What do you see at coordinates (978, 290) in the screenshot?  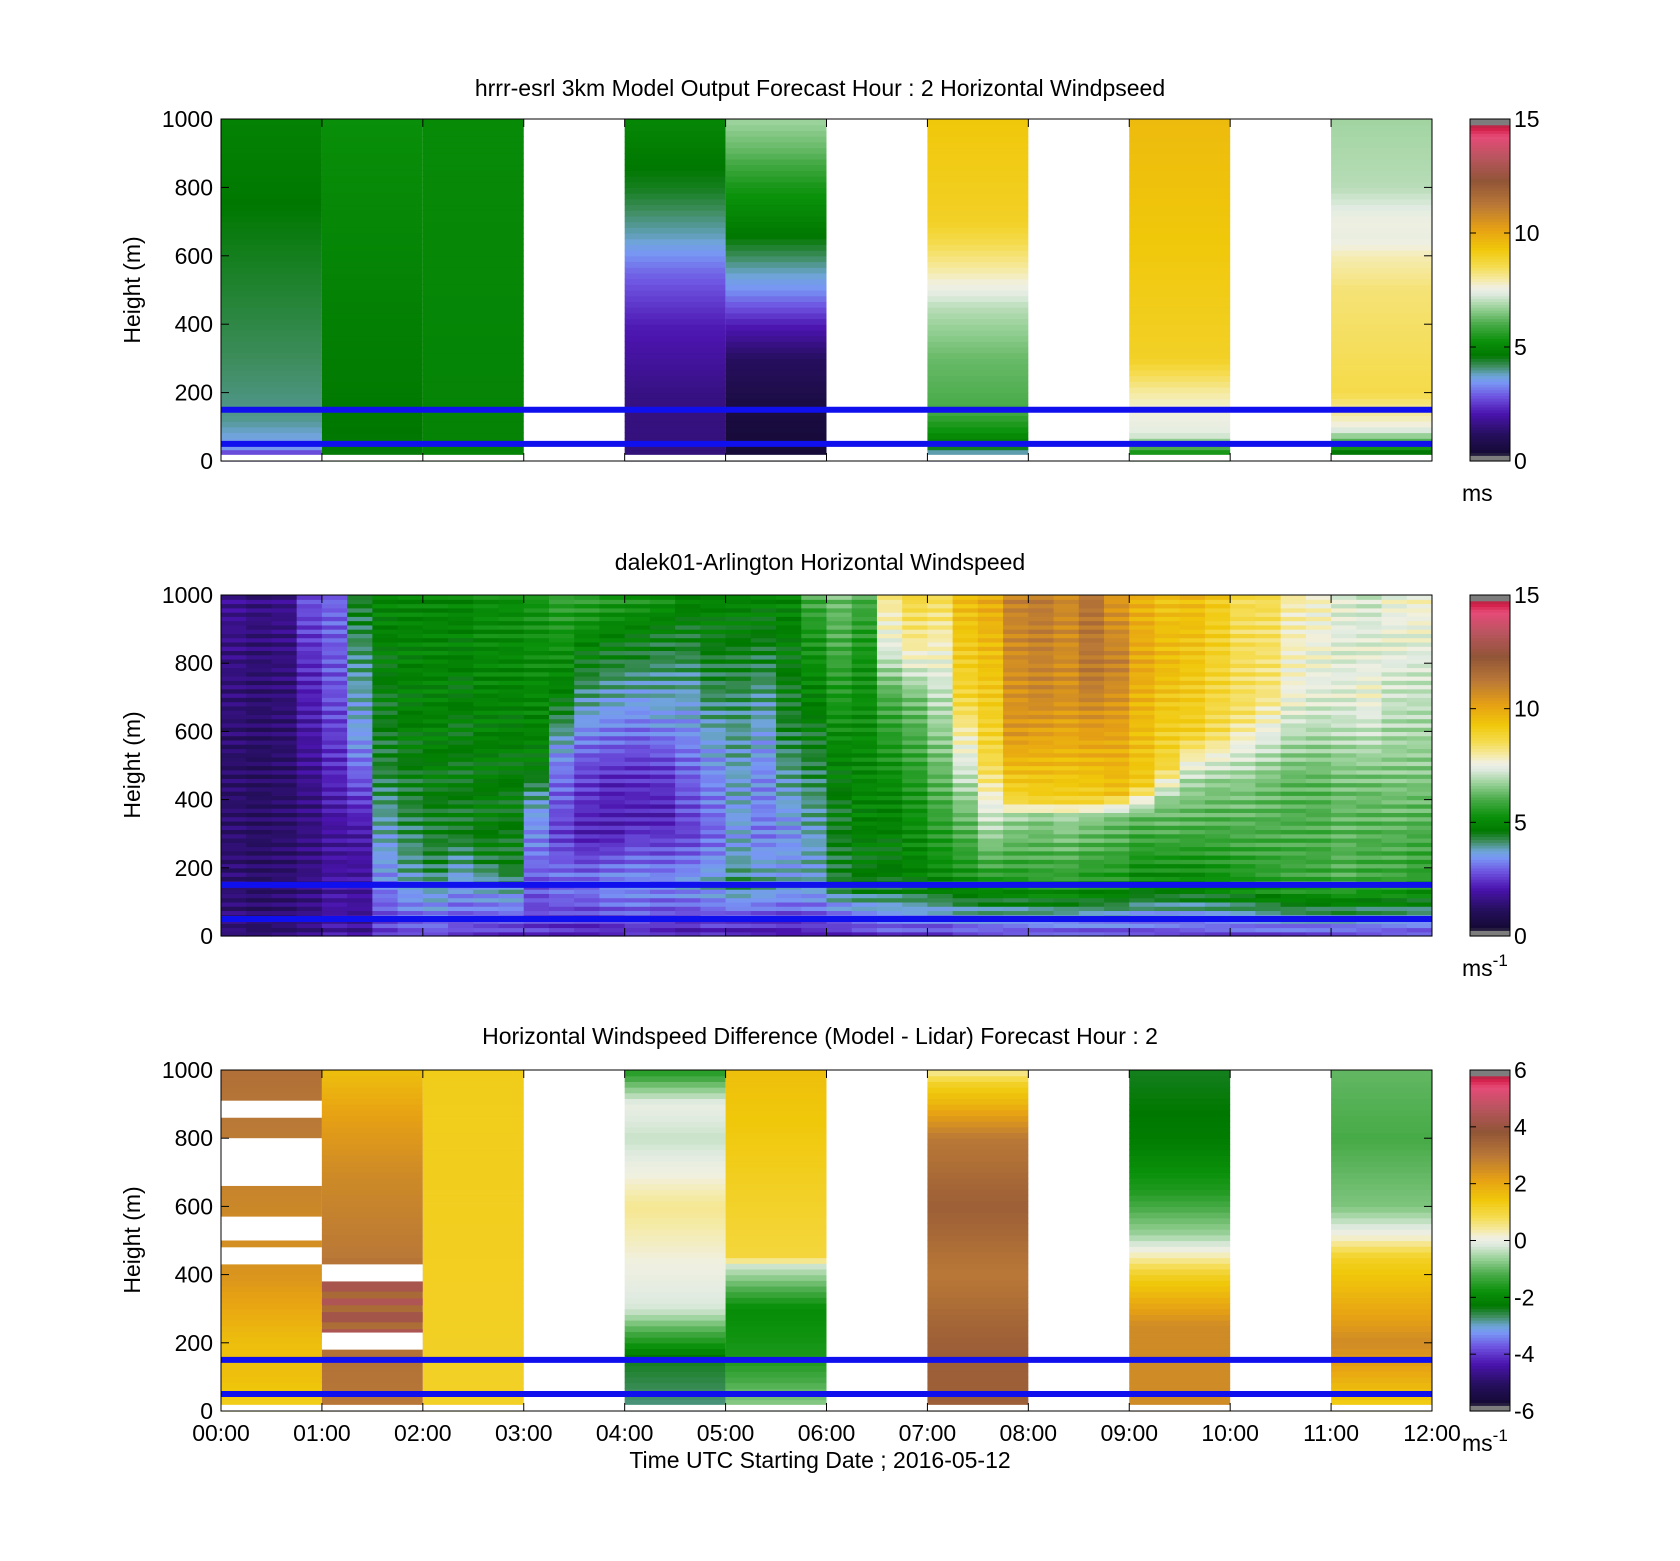 I see `data-column` at bounding box center [978, 290].